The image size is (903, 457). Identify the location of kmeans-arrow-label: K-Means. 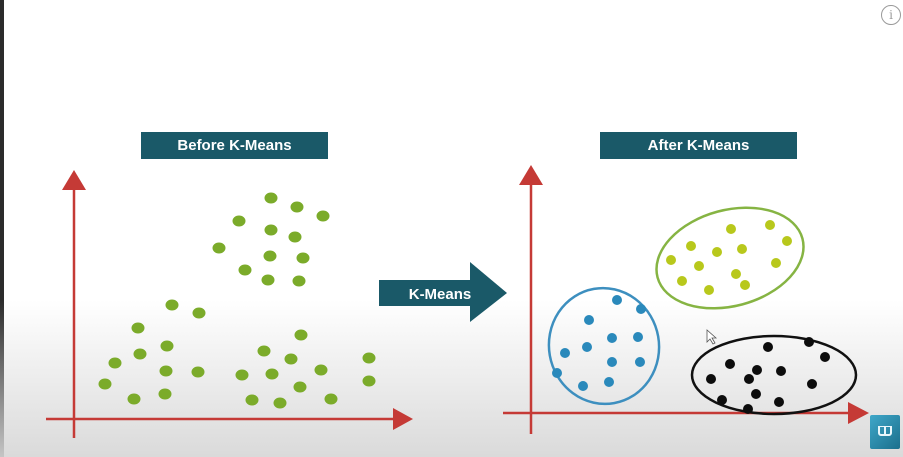
(440, 294).